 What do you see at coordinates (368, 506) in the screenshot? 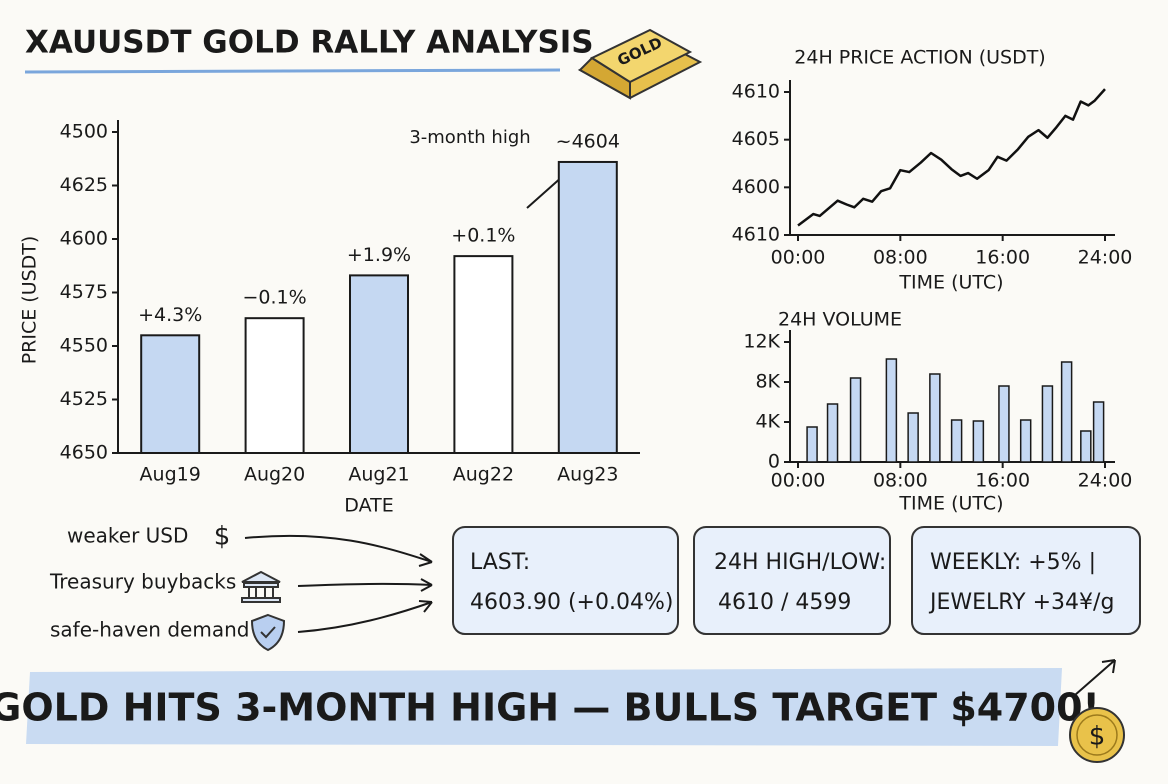
I see `x-axis-label: DATE` at bounding box center [368, 506].